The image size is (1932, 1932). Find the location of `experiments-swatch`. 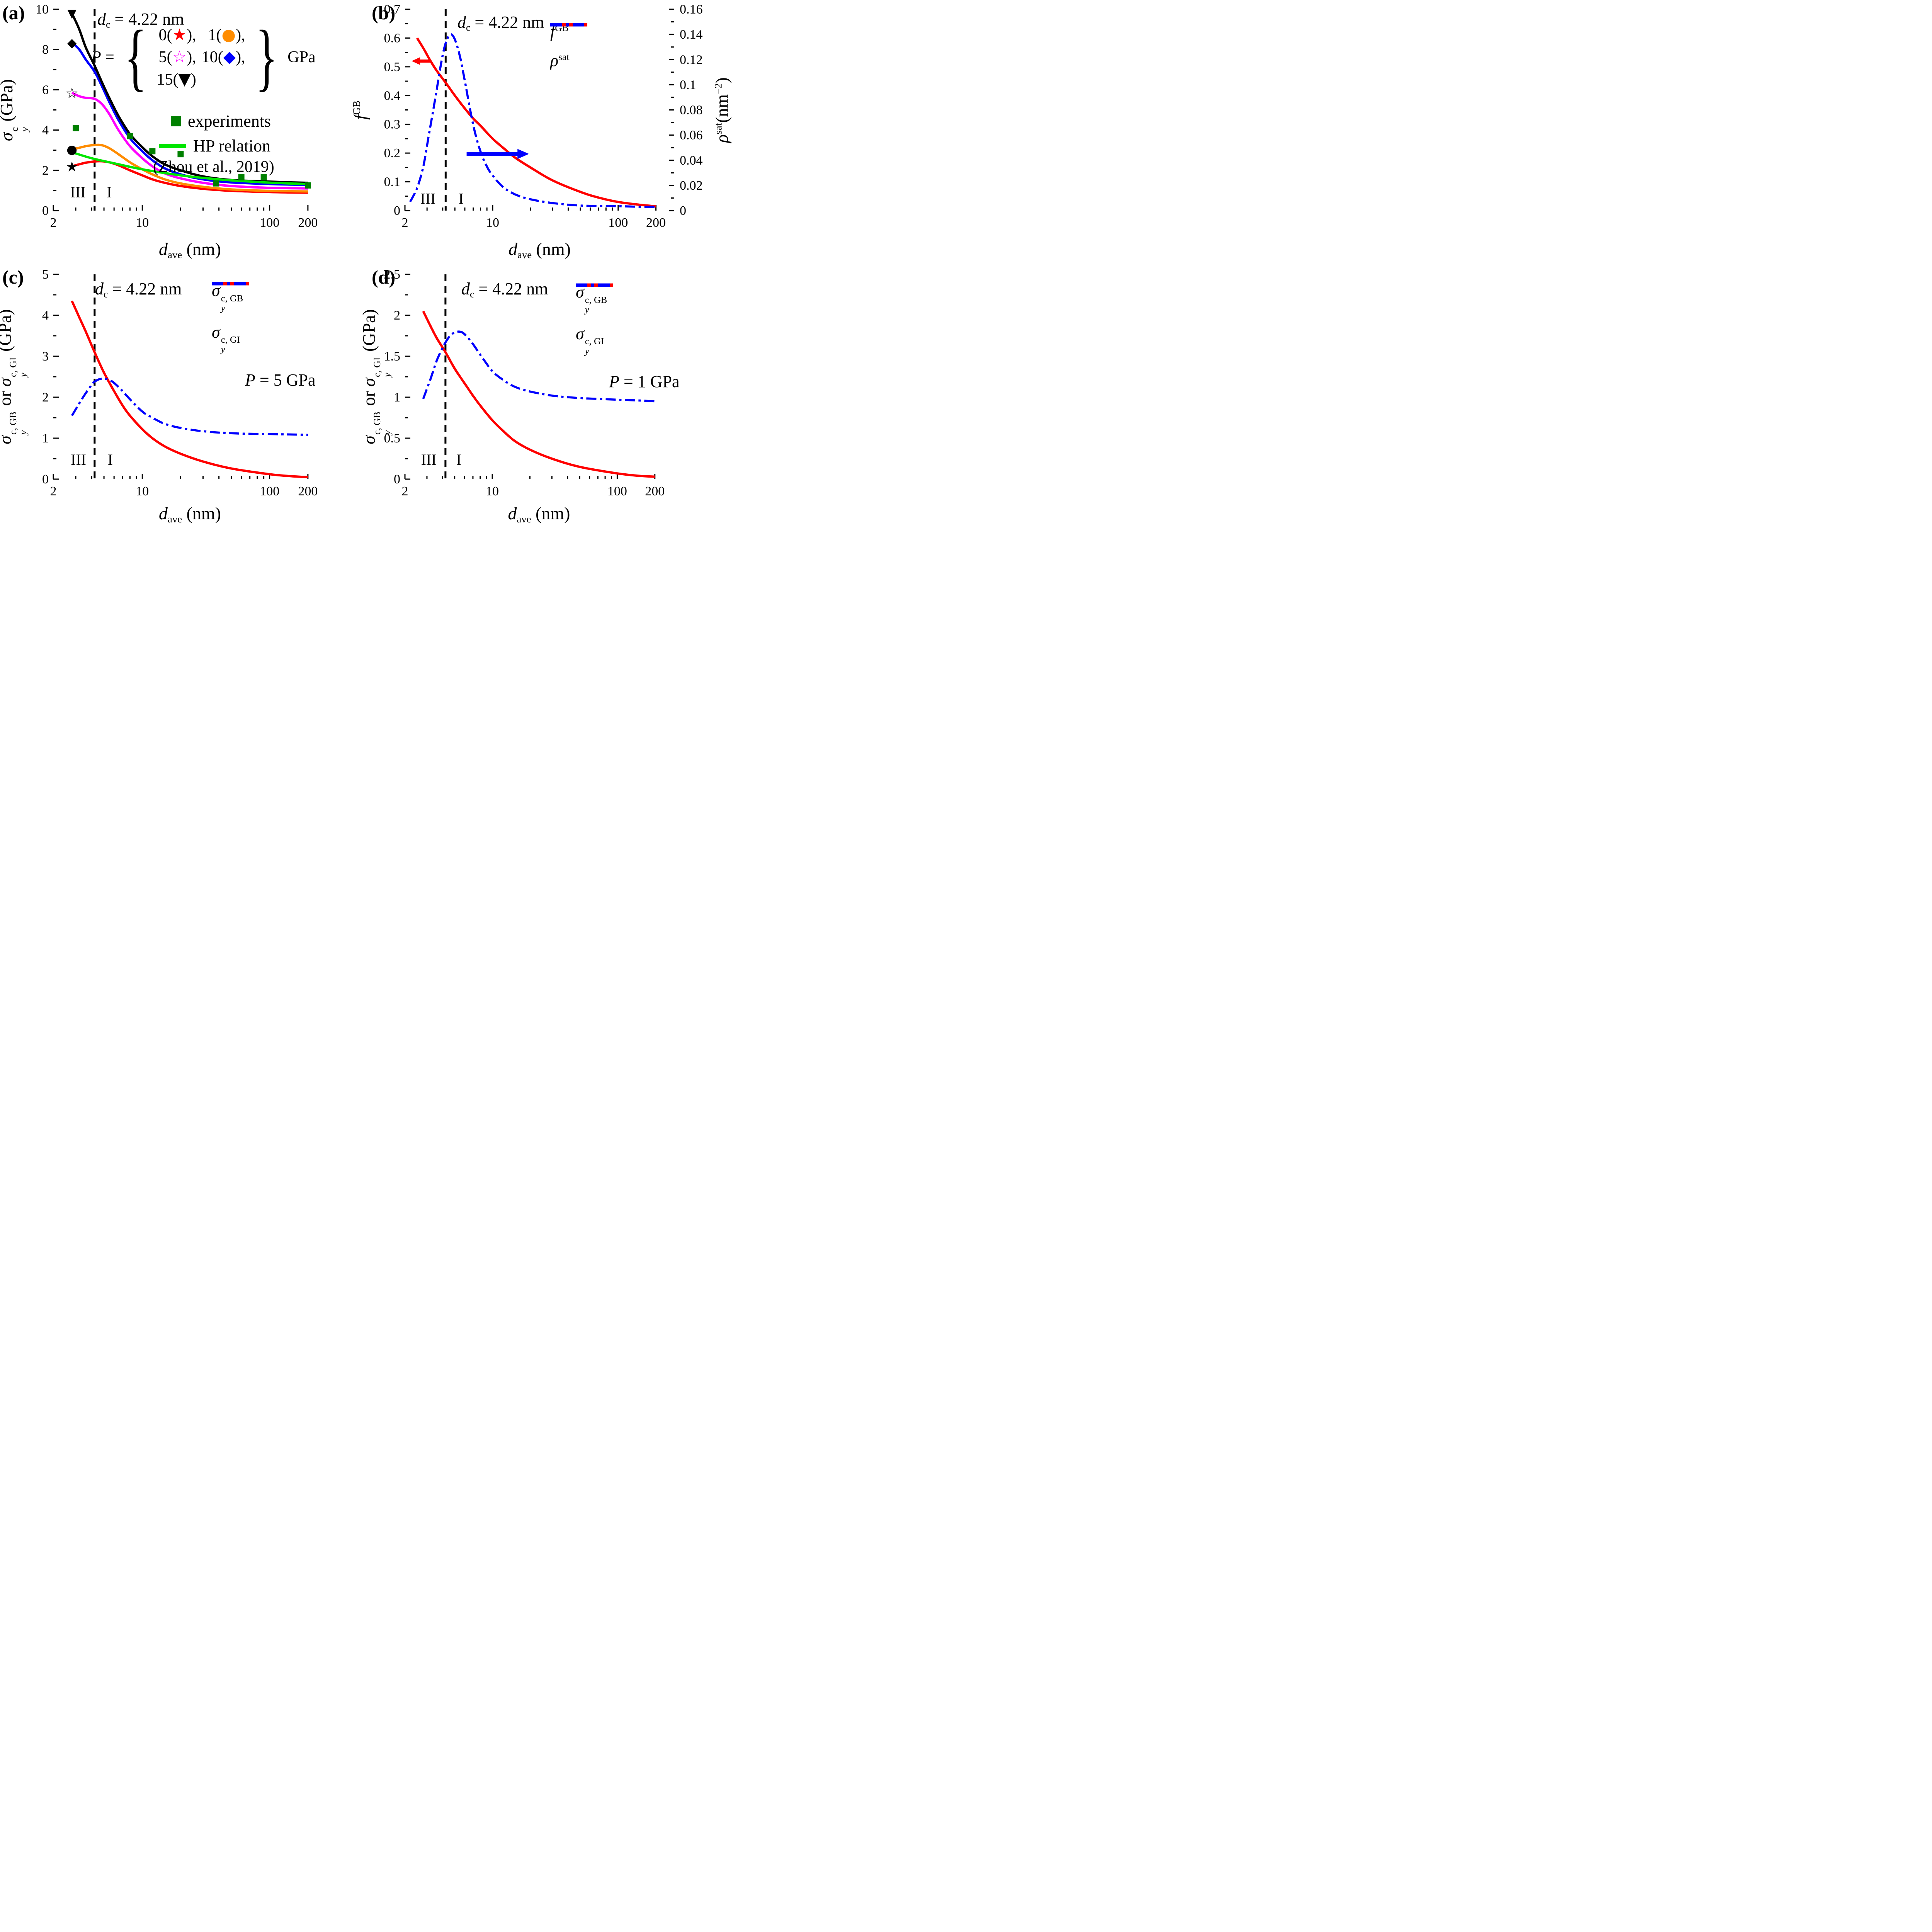

experiments-swatch is located at coordinates (176, 121).